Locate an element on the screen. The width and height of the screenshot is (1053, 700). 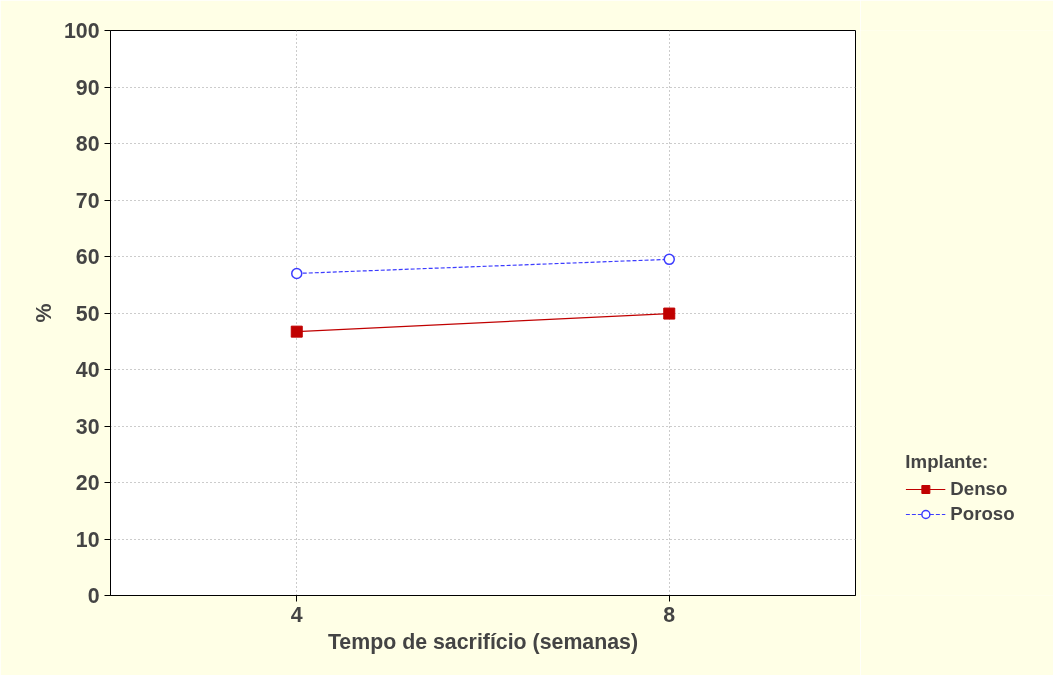
y-tick-label: 0 is located at coordinates (93, 596).